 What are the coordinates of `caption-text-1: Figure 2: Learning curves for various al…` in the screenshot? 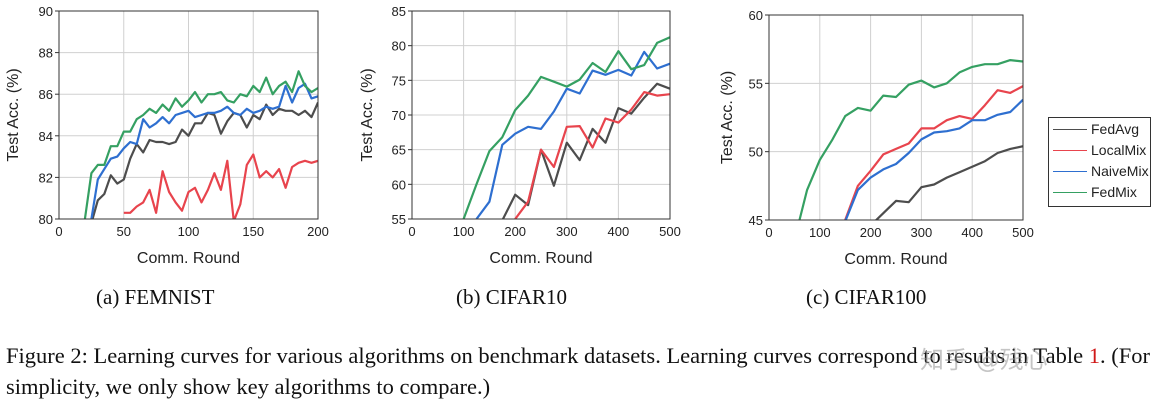 It's located at (547, 355).